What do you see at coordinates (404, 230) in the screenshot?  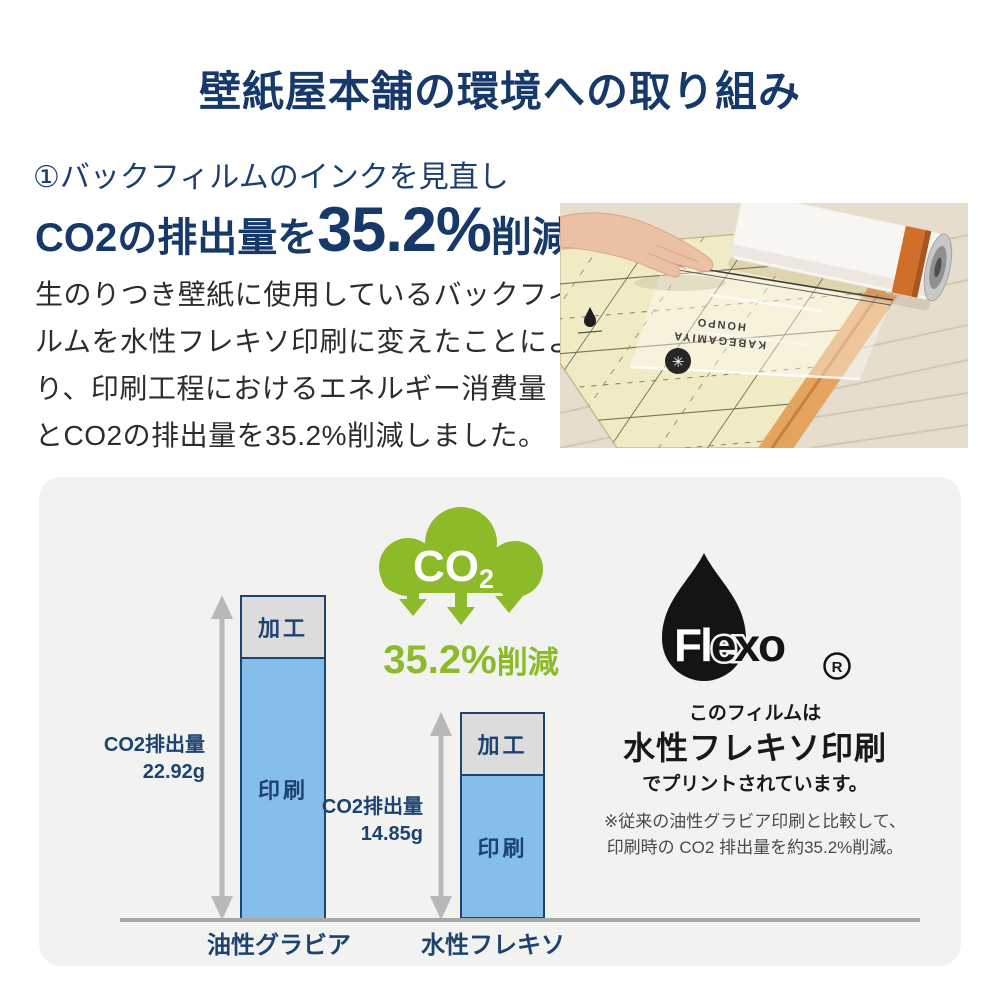 I see `headline-percent: 35.2%` at bounding box center [404, 230].